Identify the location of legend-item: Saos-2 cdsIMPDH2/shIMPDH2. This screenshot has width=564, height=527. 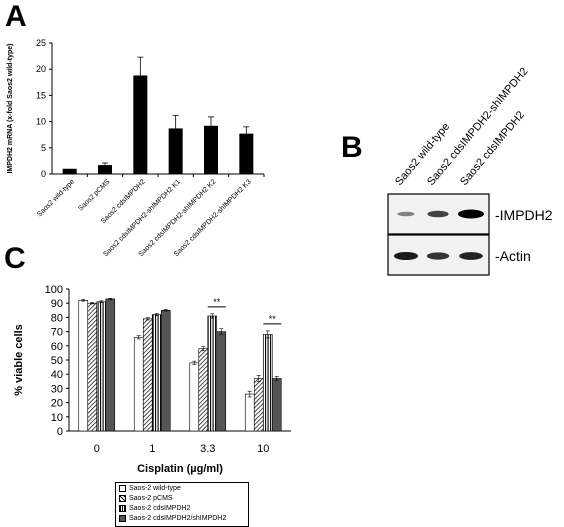
(182, 518).